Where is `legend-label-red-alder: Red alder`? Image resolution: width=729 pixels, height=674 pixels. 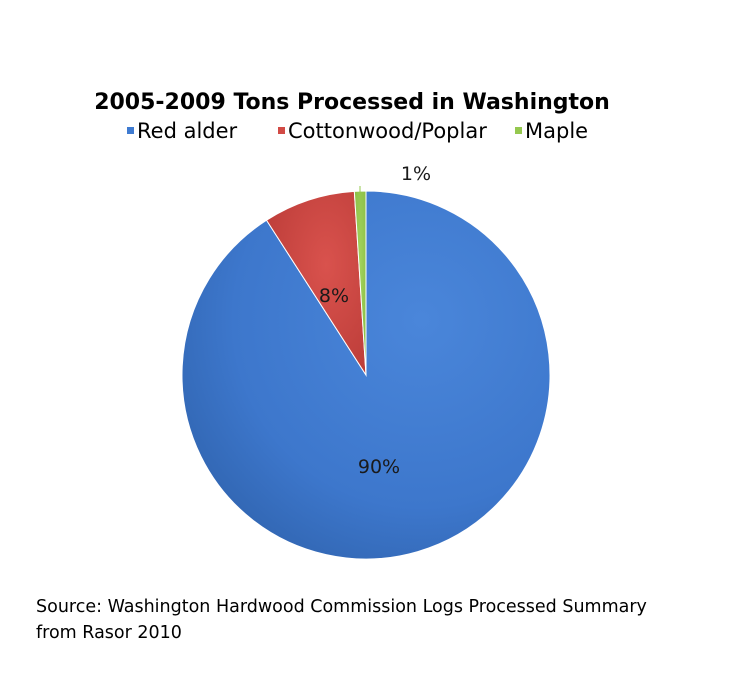
legend-label-red-alder: Red alder is located at coordinates (187, 131).